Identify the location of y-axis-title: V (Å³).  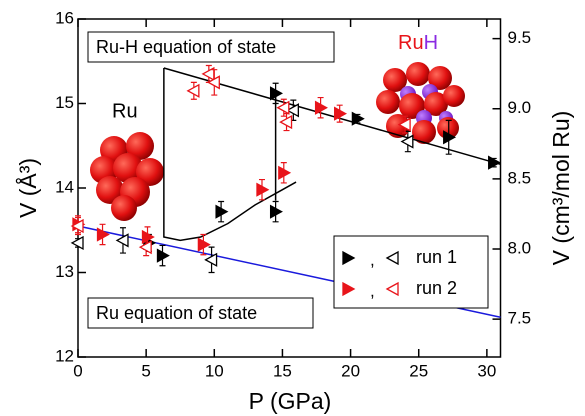
(27, 188).